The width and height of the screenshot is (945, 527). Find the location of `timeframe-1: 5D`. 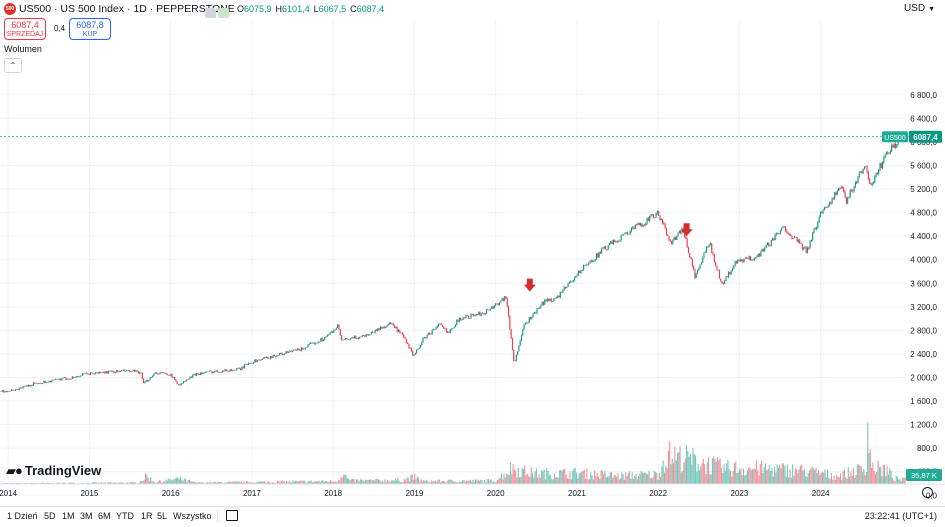

timeframe-1: 5D is located at coordinates (50, 516).